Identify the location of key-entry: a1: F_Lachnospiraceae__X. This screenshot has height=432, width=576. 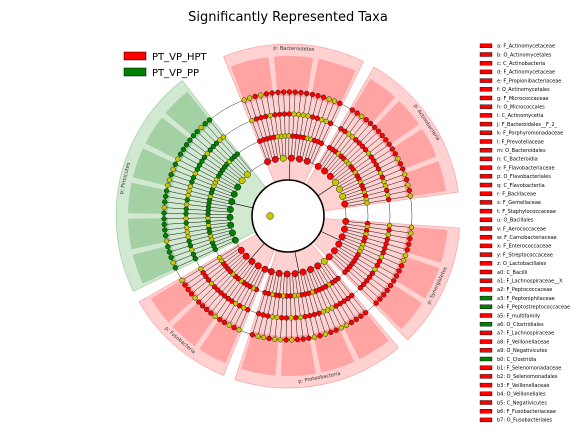
(530, 282).